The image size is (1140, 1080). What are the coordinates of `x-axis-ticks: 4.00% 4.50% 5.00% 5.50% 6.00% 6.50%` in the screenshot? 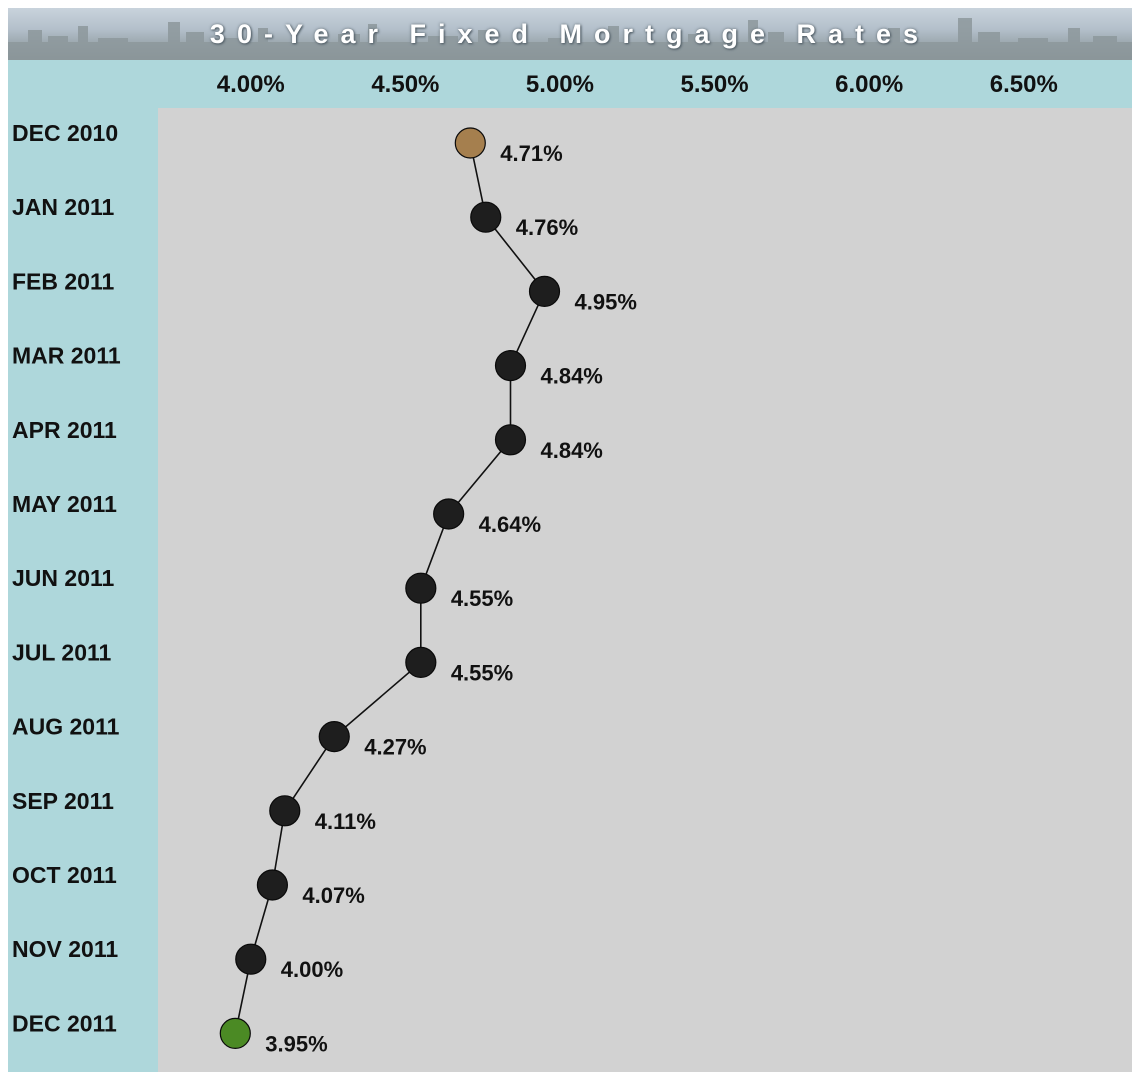 It's located at (637, 84).